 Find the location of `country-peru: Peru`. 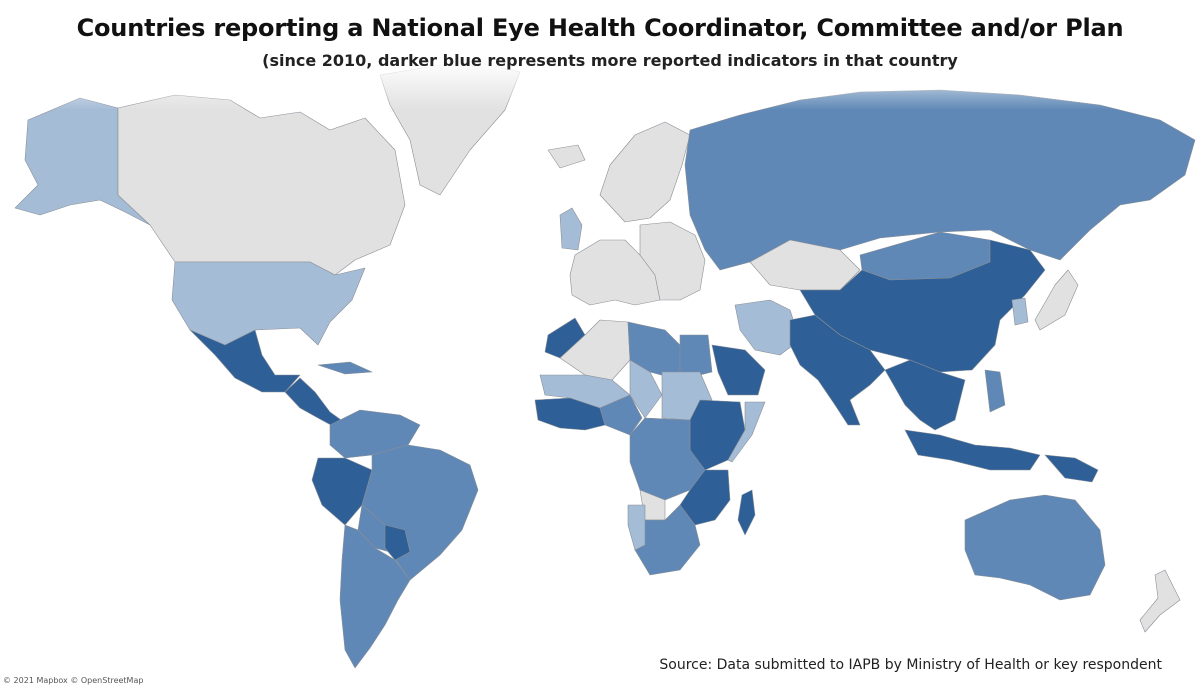

country-peru: Peru is located at coordinates (342, 491).